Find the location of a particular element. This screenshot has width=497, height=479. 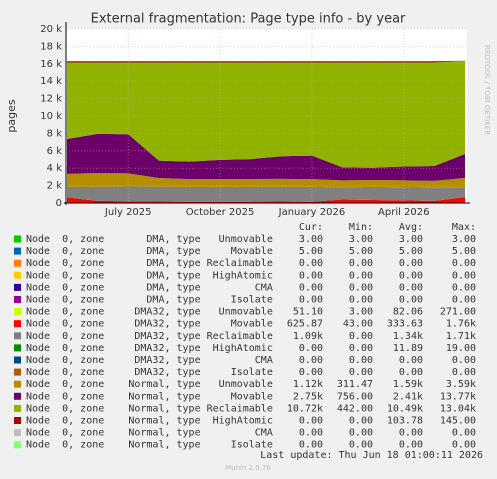

legend-value: 11.89 is located at coordinates (408, 348).